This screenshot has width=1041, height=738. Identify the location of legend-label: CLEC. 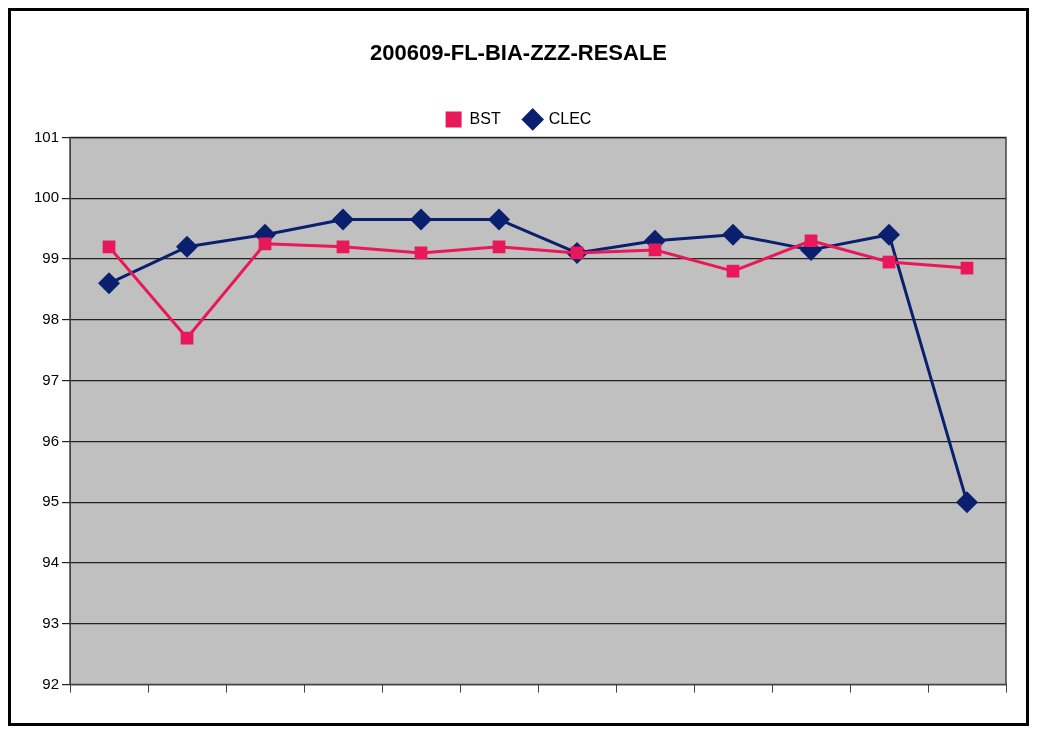
(570, 118).